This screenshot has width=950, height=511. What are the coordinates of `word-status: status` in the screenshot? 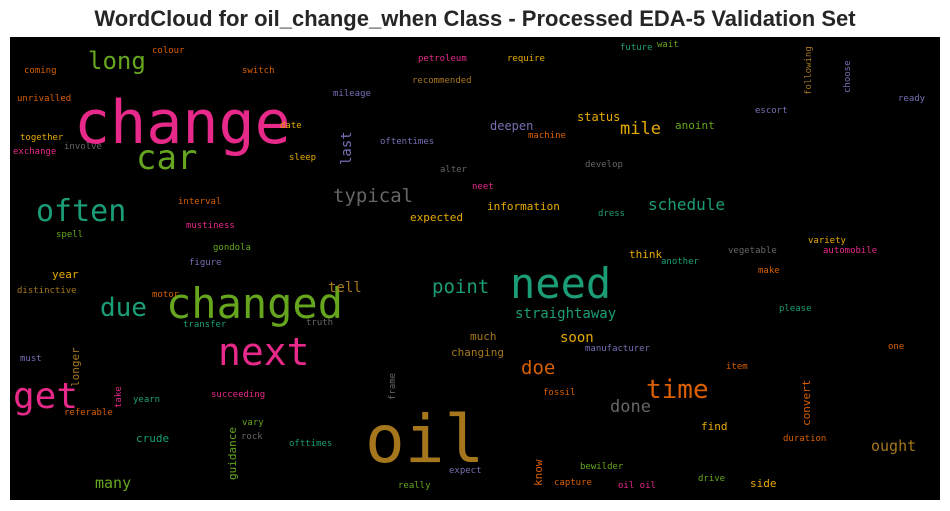 It's located at (599, 117).